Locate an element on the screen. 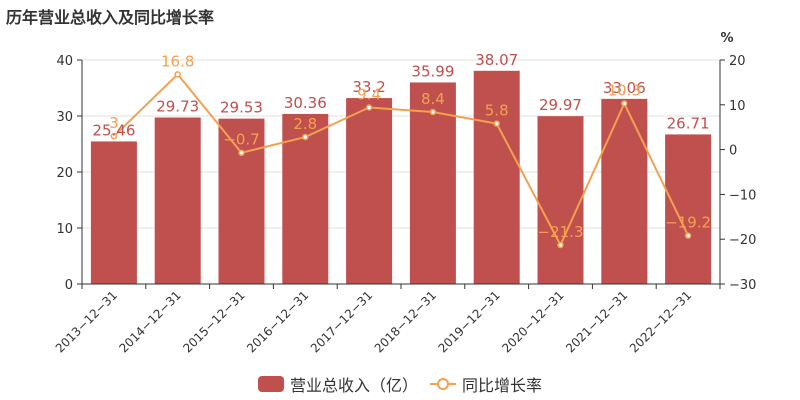  y-left-tick-label: 40 is located at coordinates (64, 61).